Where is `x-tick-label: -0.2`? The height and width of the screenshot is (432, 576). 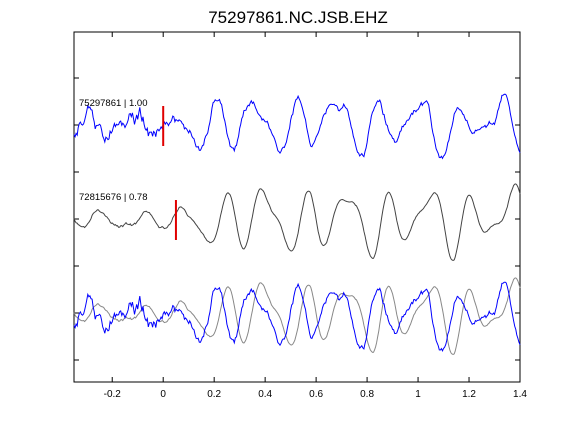 x-tick-label: -0.2 is located at coordinates (113, 394).